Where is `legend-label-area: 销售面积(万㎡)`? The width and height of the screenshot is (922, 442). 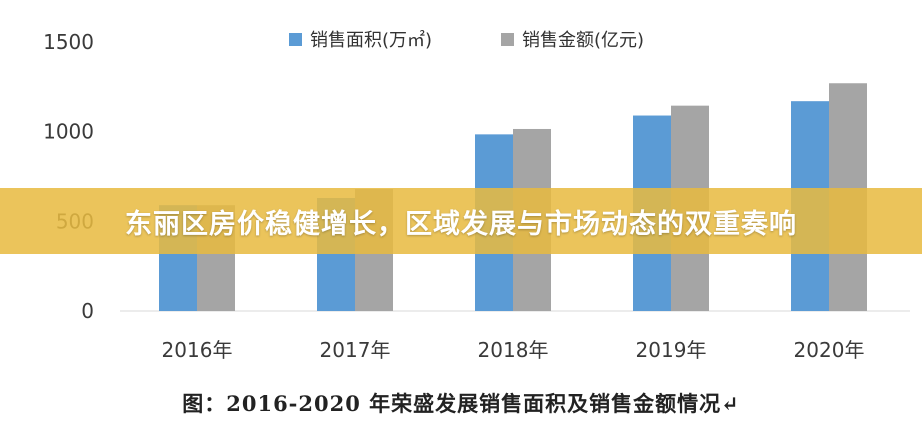 legend-label-area: 销售面积(万㎡) is located at coordinates (371, 40).